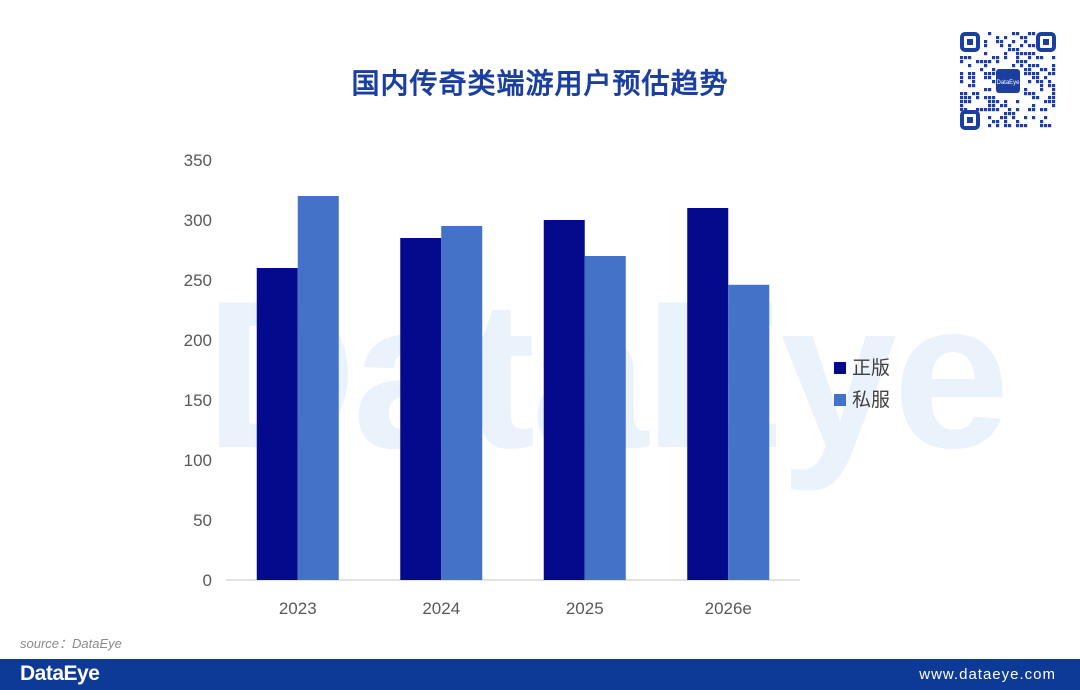 The height and width of the screenshot is (690, 1080). What do you see at coordinates (198, 160) in the screenshot?
I see `y-tick-label: 350` at bounding box center [198, 160].